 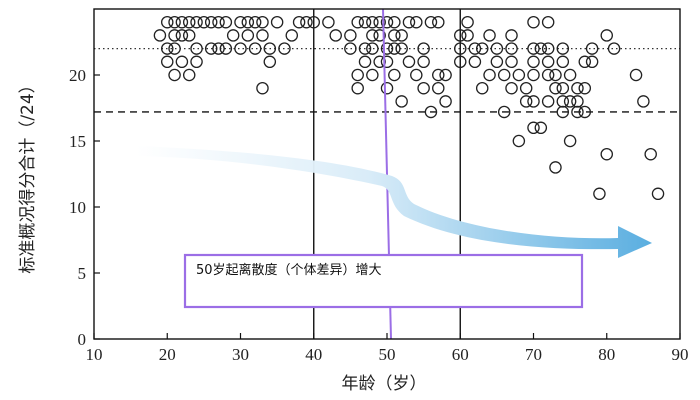 I want to click on y-axis-title: 标准概况得分合计（/24）, so click(x=28, y=174).